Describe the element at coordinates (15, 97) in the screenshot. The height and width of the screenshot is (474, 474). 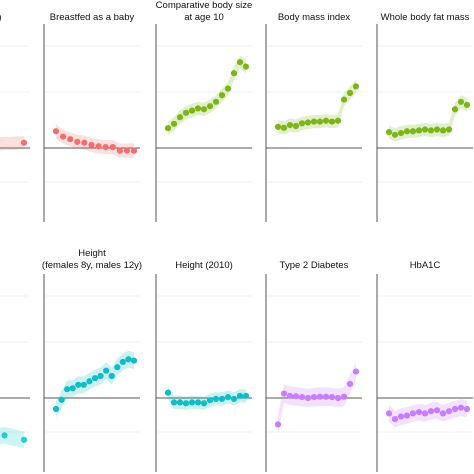
I see `panel-0: ntadjusted)` at that location.